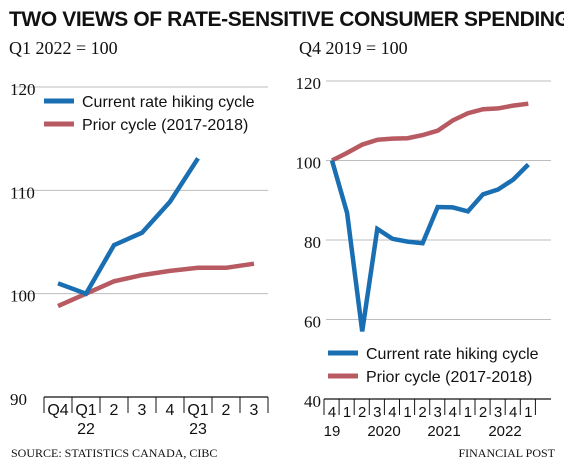 The height and width of the screenshot is (472, 564). I want to click on x-year-label: 2020, so click(383, 431).